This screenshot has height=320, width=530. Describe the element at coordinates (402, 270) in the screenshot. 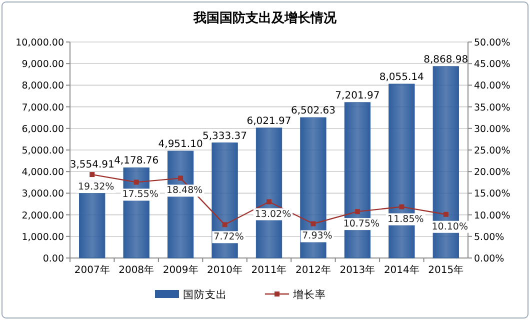

I see `x-tick-label: 2014年` at that location.